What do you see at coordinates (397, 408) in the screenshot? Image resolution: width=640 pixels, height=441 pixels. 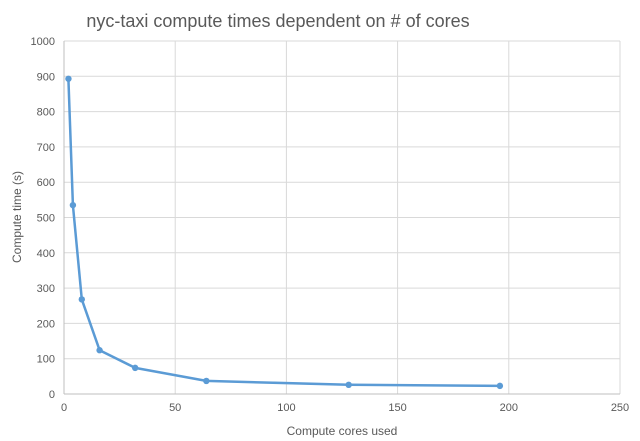 I see `x-tick-label: 150` at bounding box center [397, 408].